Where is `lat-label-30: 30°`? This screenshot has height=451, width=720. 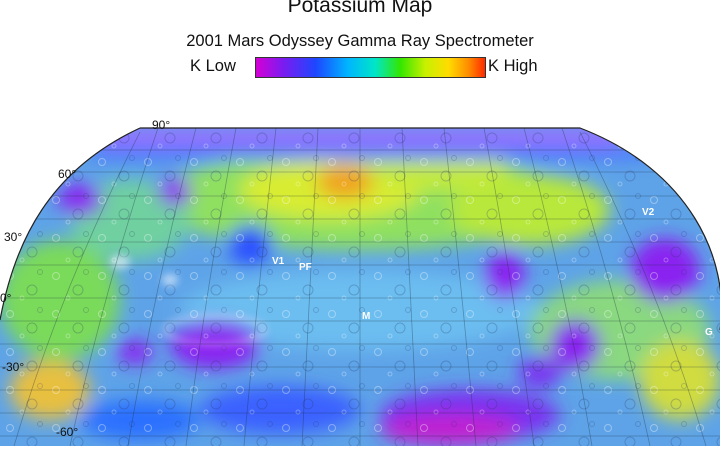 lat-label-30: 30° is located at coordinates (13, 237).